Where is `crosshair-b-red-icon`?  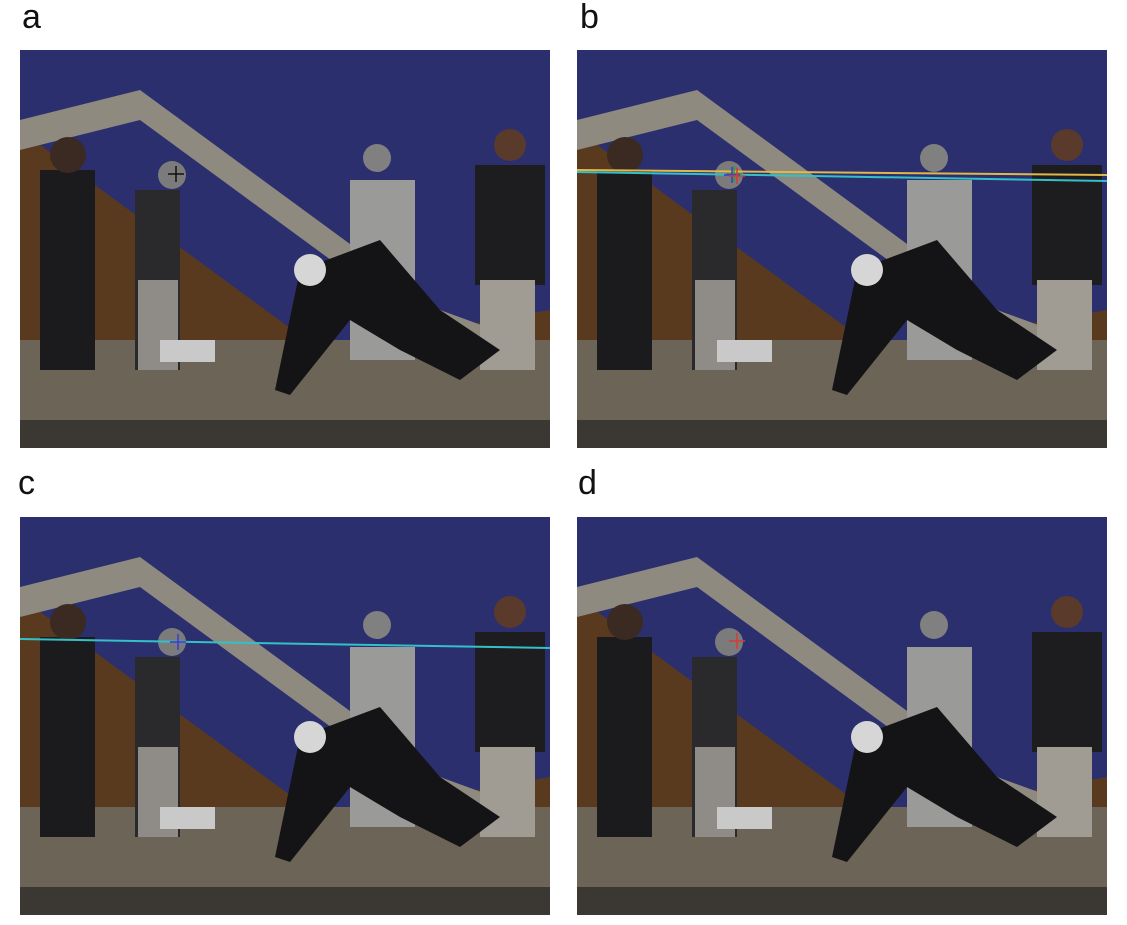 crosshair-b-red-icon is located at coordinates (737, 176).